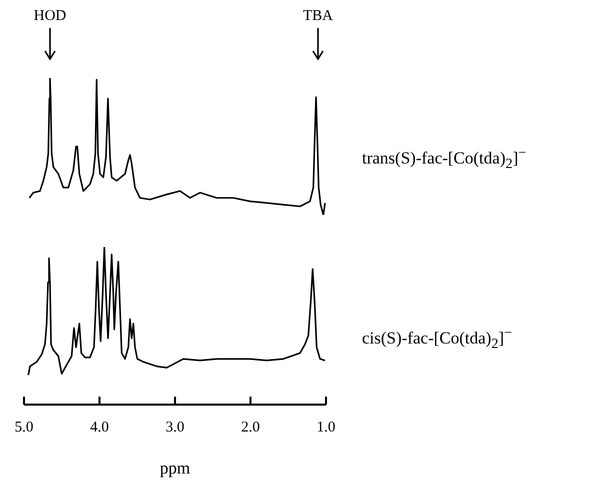 The image size is (602, 489). I want to click on x-tick-label: 4.0, so click(99, 428).